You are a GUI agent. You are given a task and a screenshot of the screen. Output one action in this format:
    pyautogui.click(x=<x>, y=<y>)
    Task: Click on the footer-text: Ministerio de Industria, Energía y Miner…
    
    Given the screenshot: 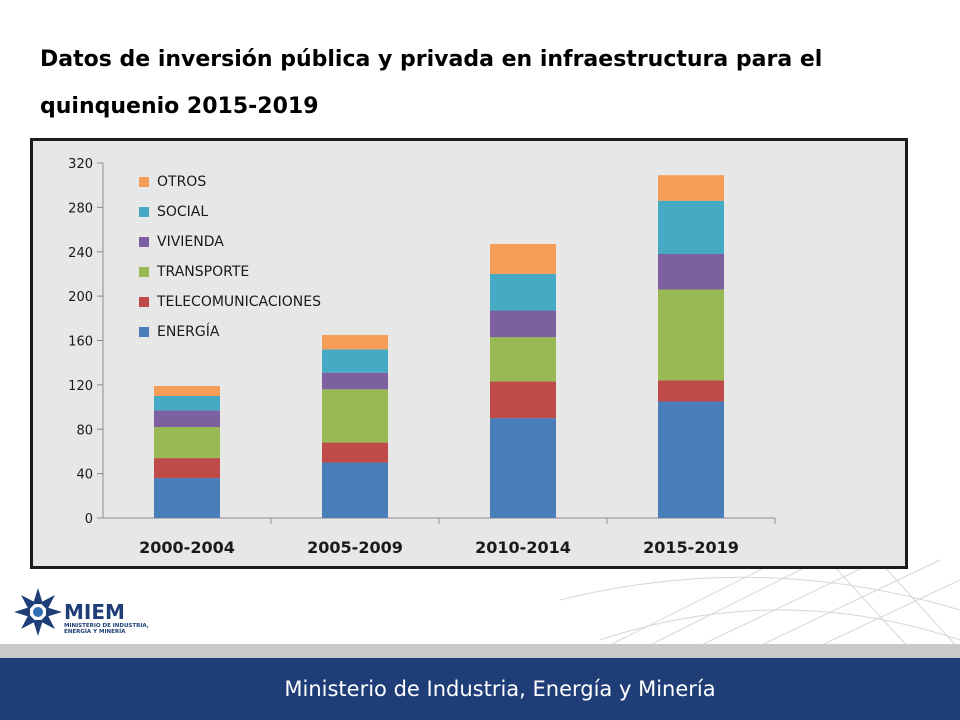 What is the action you would take?
    pyautogui.click(x=500, y=689)
    